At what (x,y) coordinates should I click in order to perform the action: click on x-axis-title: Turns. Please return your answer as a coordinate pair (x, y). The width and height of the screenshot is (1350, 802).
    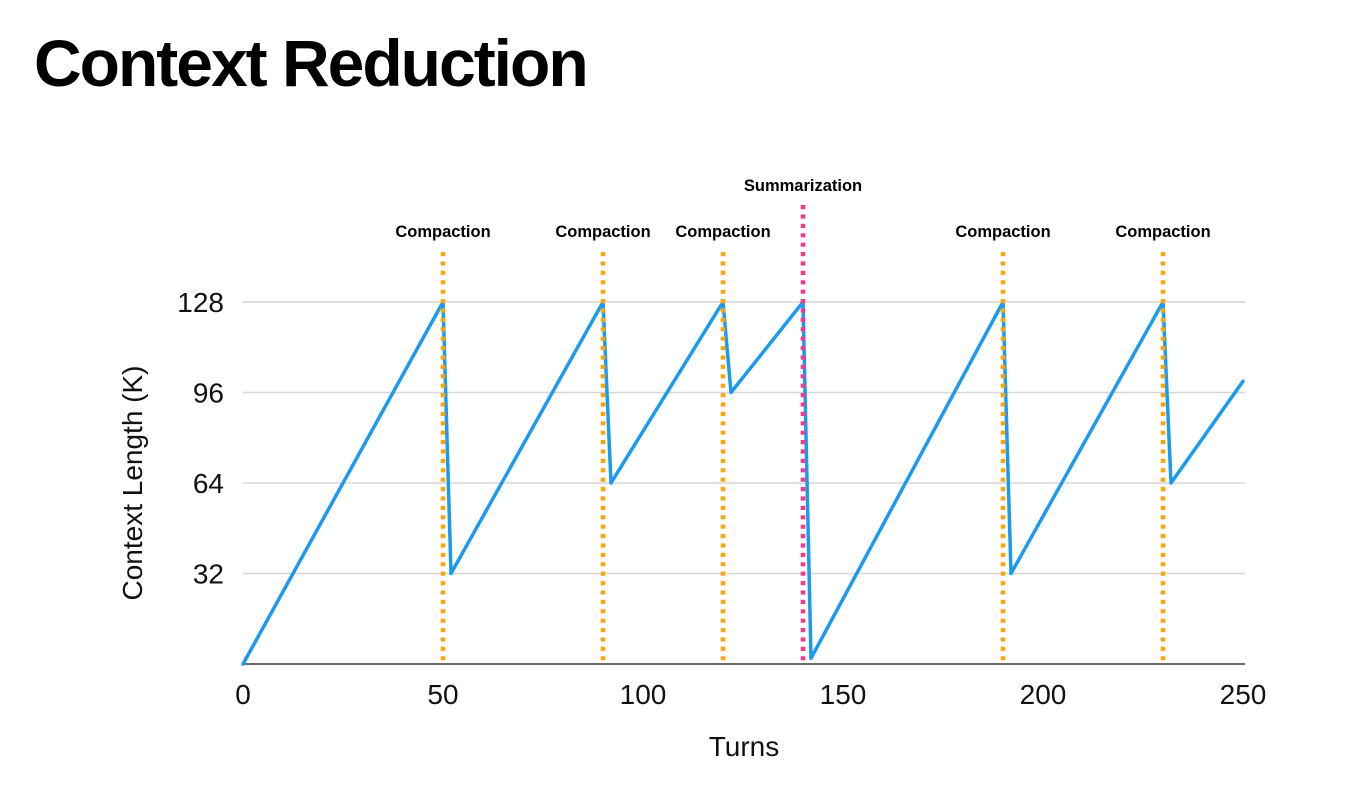
    Looking at the image, I should click on (744, 746).